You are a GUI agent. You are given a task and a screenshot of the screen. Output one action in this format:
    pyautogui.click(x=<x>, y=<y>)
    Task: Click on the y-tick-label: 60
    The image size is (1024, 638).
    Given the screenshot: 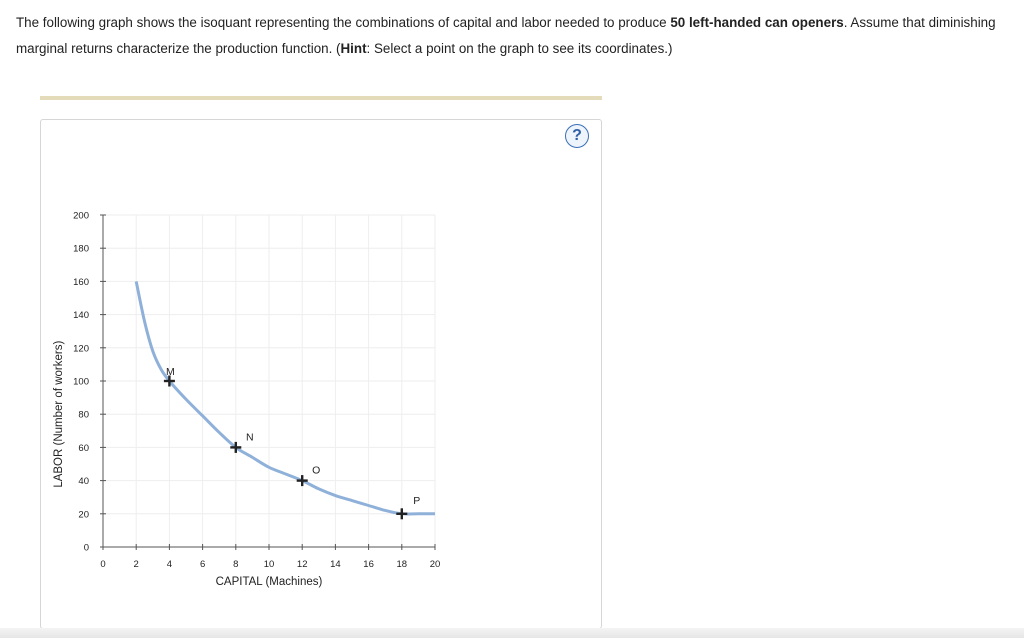 What is the action you would take?
    pyautogui.click(x=83, y=448)
    